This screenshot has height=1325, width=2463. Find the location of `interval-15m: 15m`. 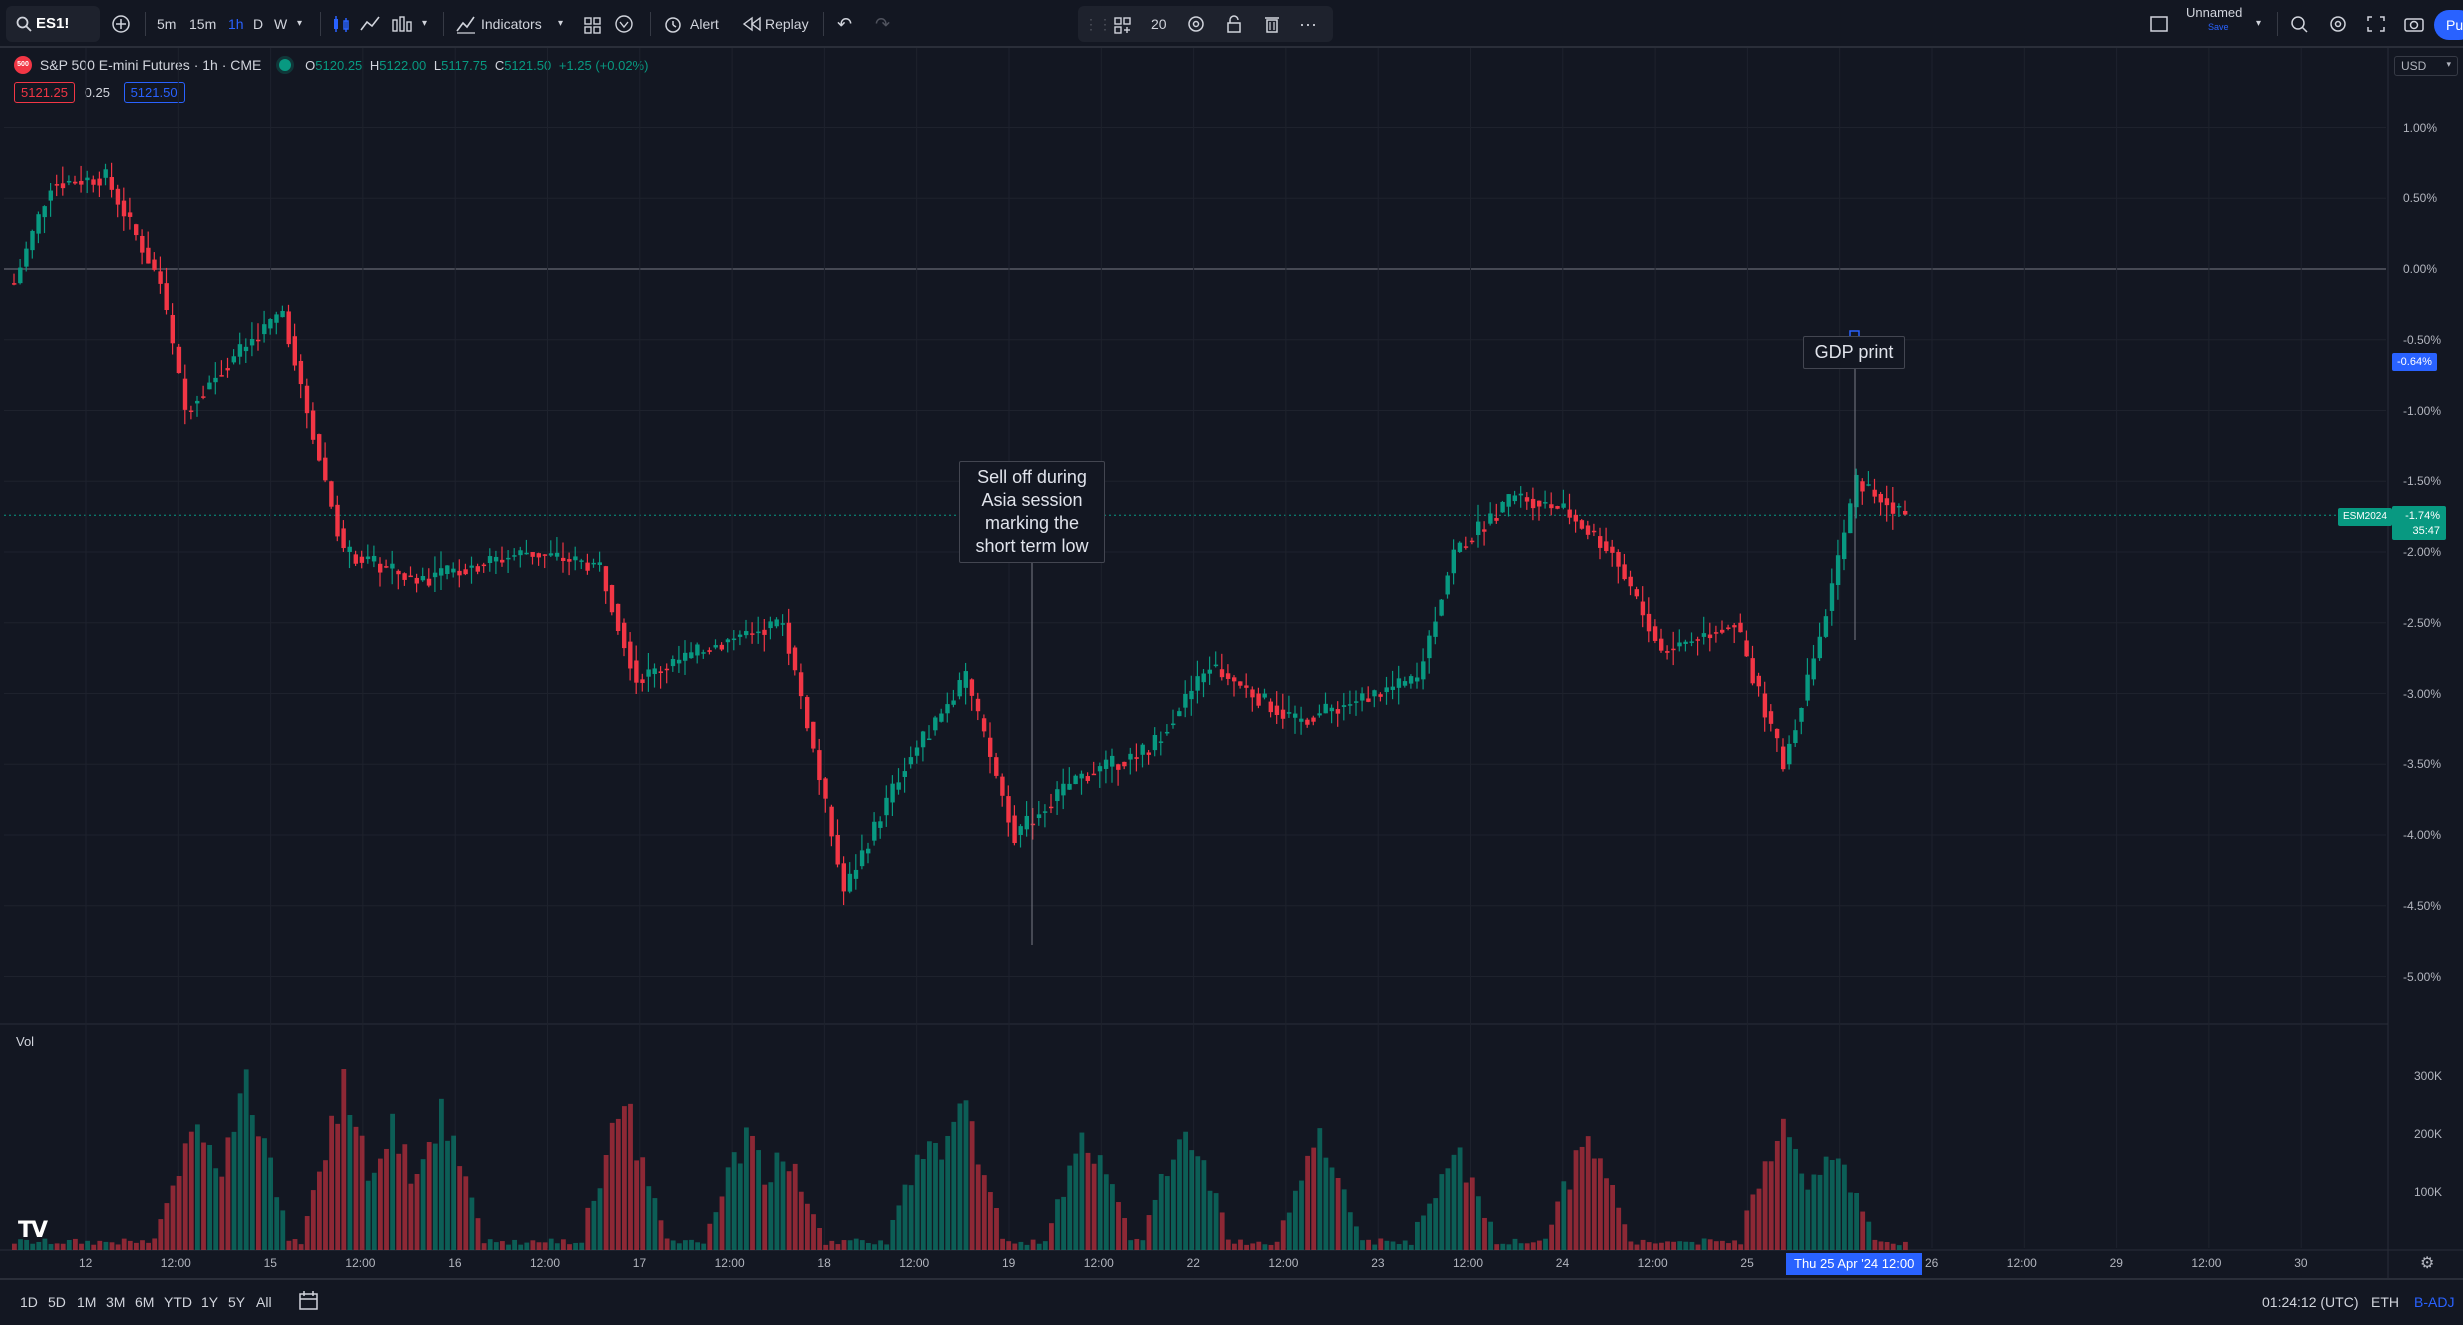

interval-15m: 15m is located at coordinates (203, 24).